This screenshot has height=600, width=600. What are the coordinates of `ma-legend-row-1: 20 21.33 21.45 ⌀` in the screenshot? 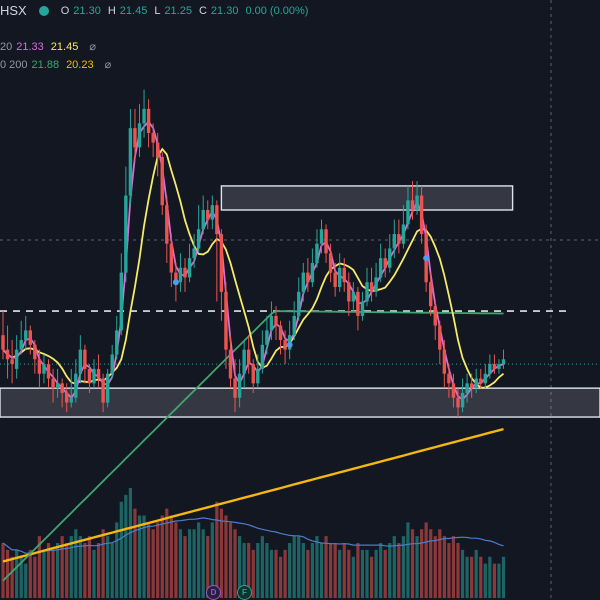 It's located at (48, 47).